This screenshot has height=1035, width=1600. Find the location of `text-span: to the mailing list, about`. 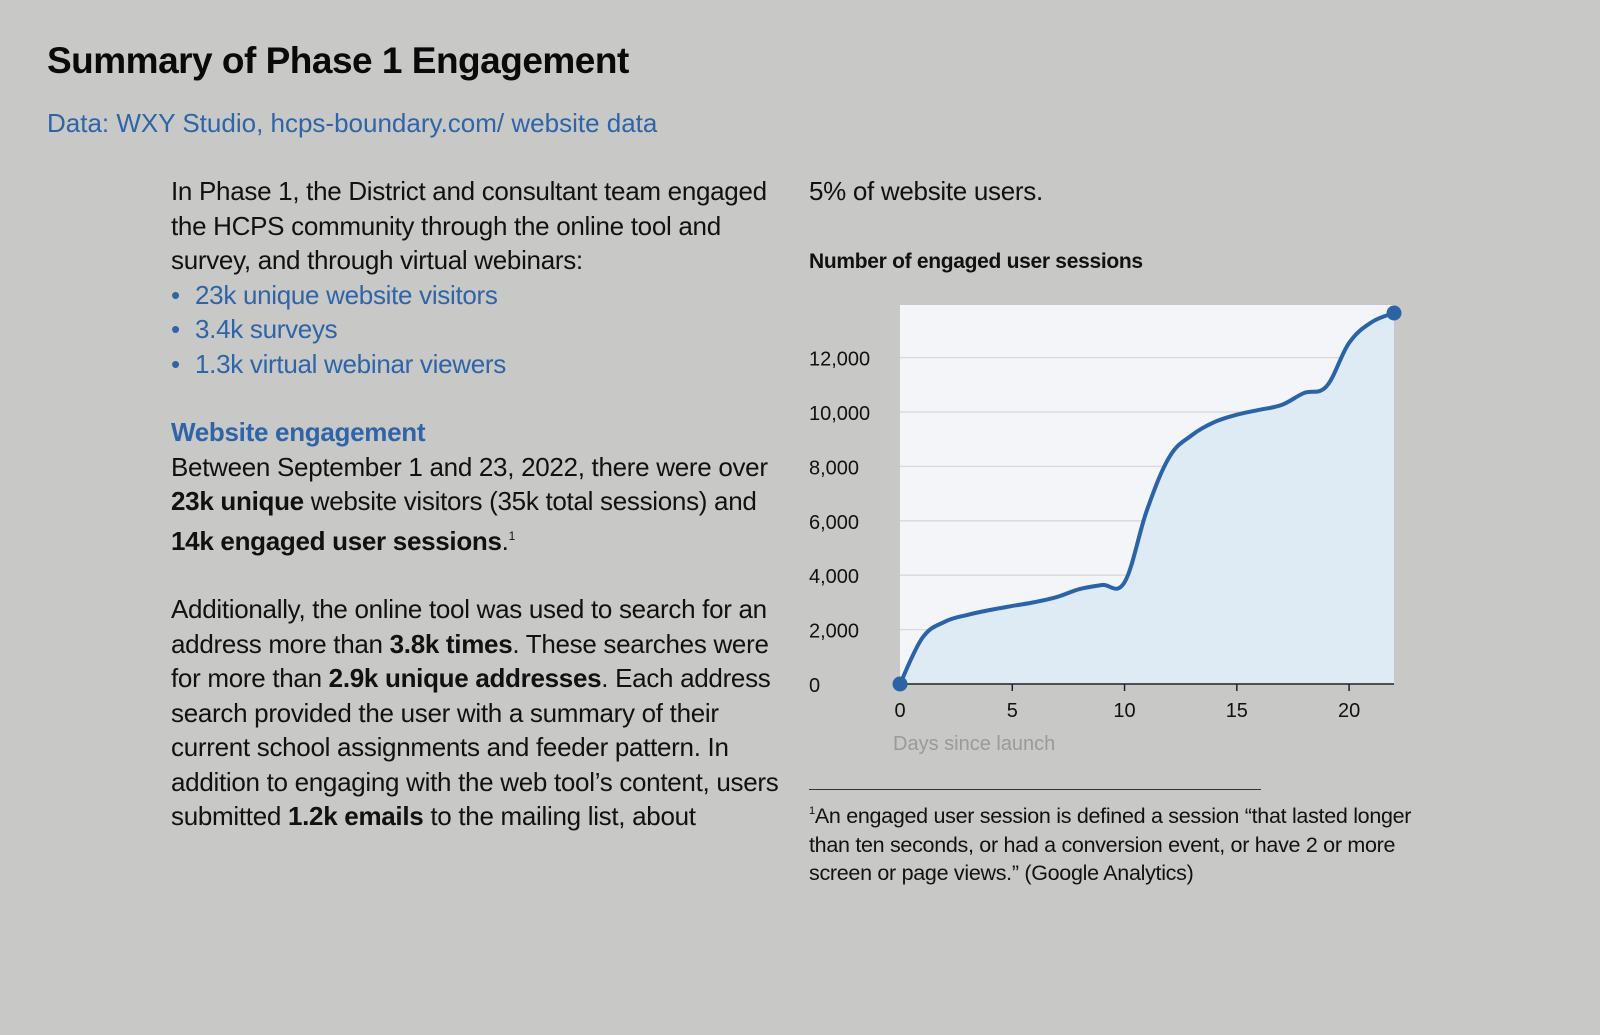

text-span: to the mailing list, about is located at coordinates (559, 816).